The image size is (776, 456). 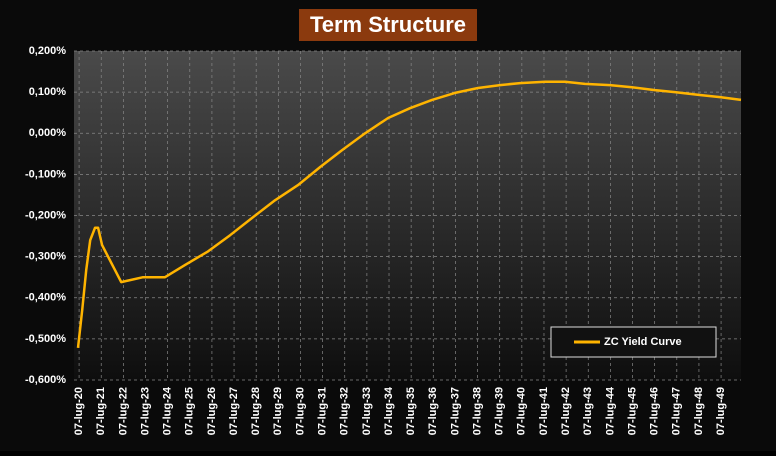 I want to click on legend-label: ZC Yield Curve, so click(x=643, y=342).